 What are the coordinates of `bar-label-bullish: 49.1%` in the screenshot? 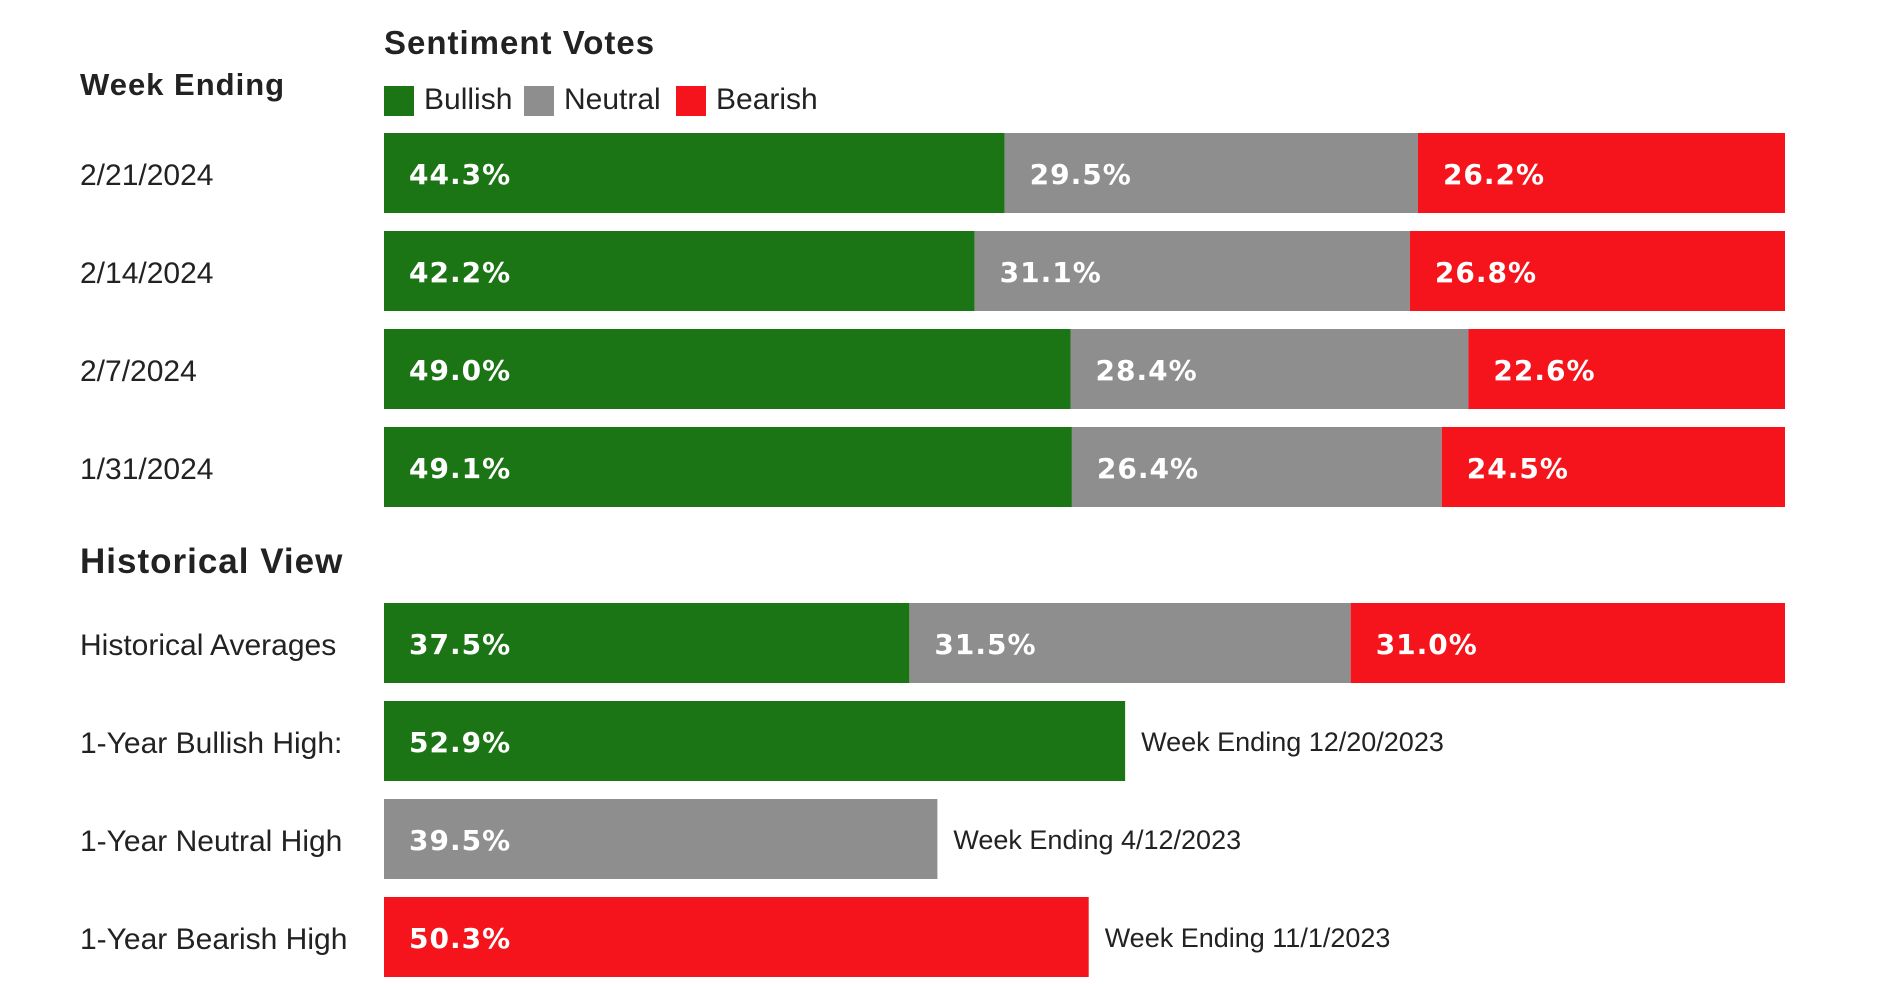 It's located at (460, 468).